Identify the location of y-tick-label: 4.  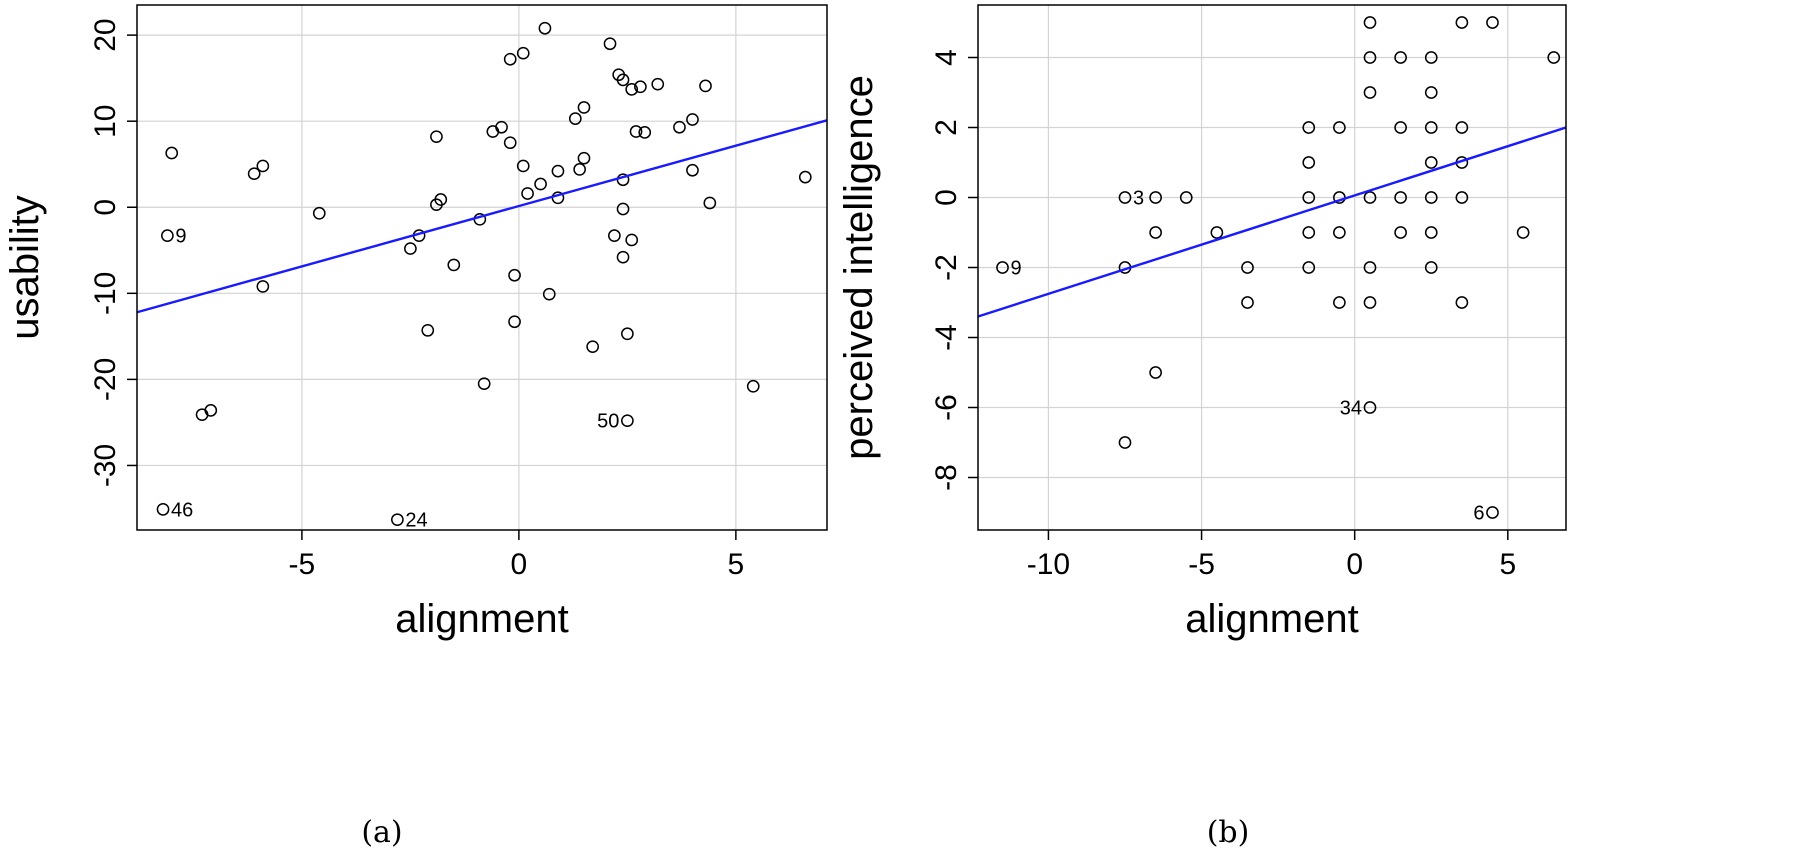
(946, 57).